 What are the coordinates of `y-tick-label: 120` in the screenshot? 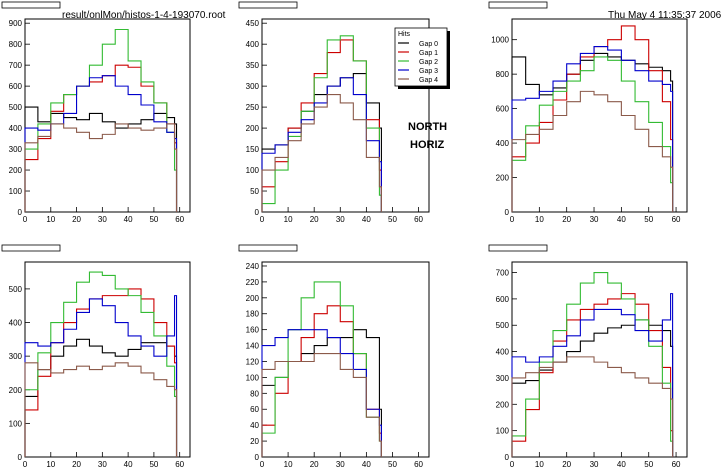 It's located at (253, 361).